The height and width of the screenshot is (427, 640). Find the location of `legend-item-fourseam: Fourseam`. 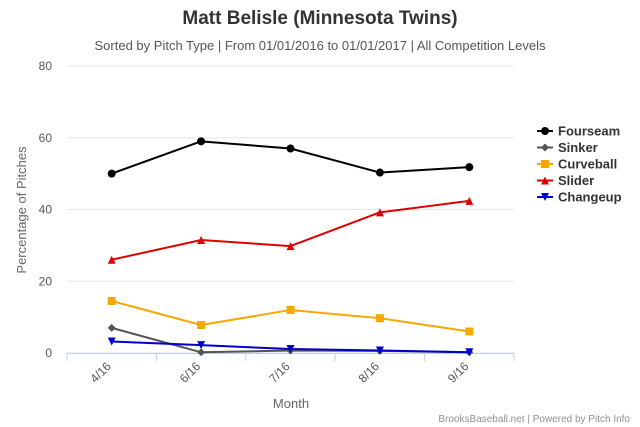

legend-item-fourseam: Fourseam is located at coordinates (578, 131).